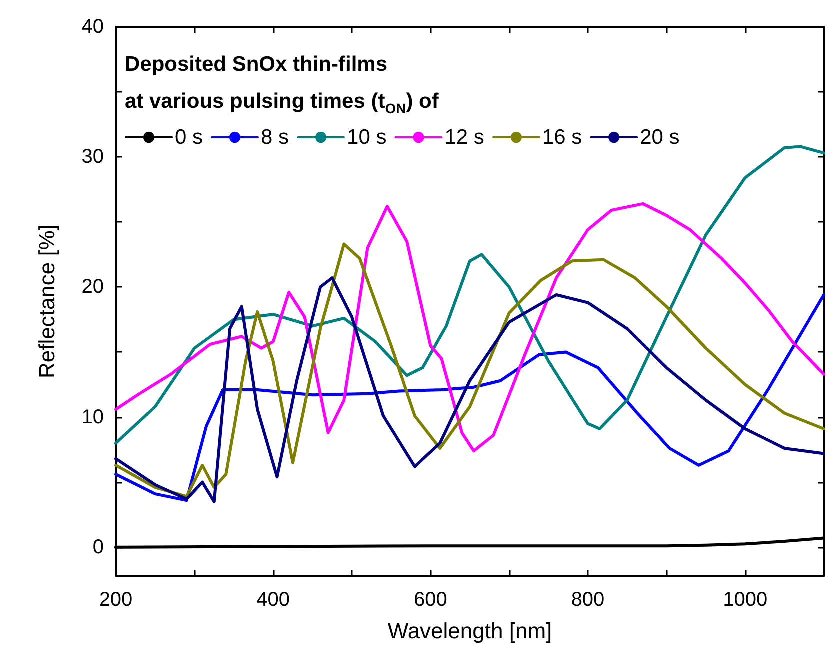  What do you see at coordinates (660, 137) in the screenshot?
I see `legend-label: 20 s` at bounding box center [660, 137].